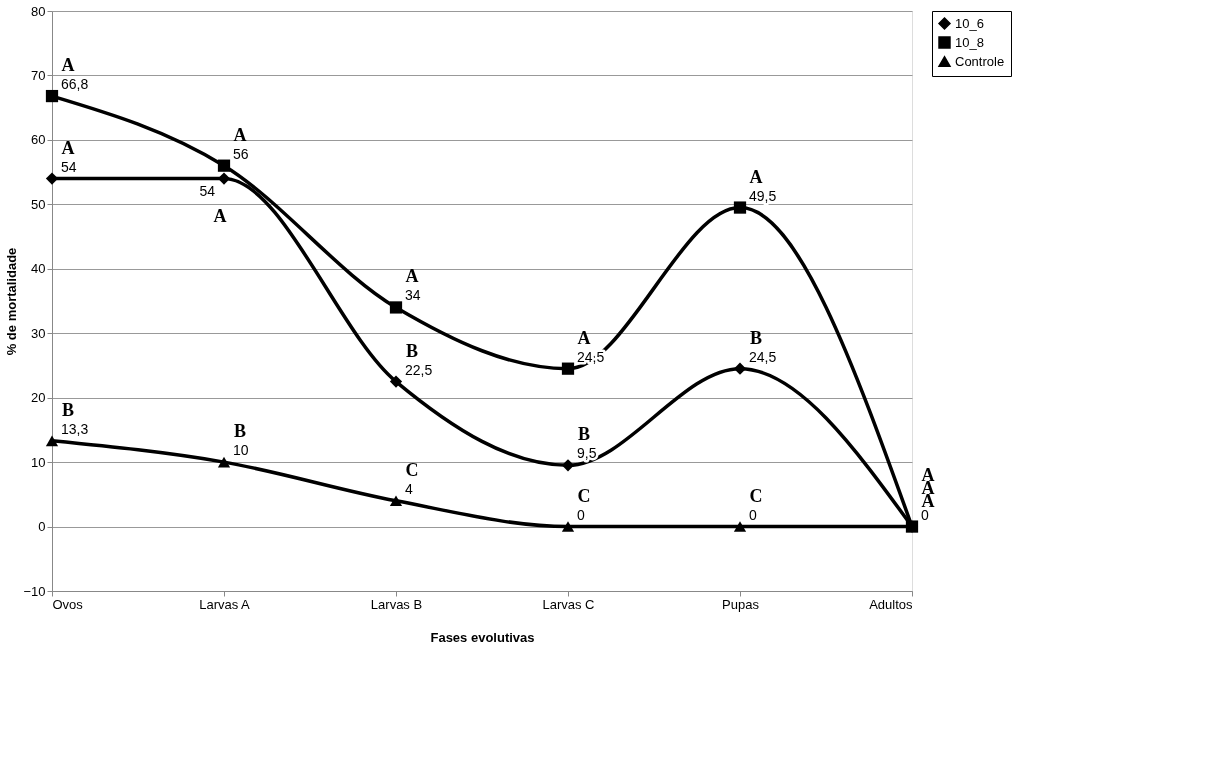 The height and width of the screenshot is (758, 1208). Describe the element at coordinates (763, 195) in the screenshot. I see `data-label: 49,5` at that location.